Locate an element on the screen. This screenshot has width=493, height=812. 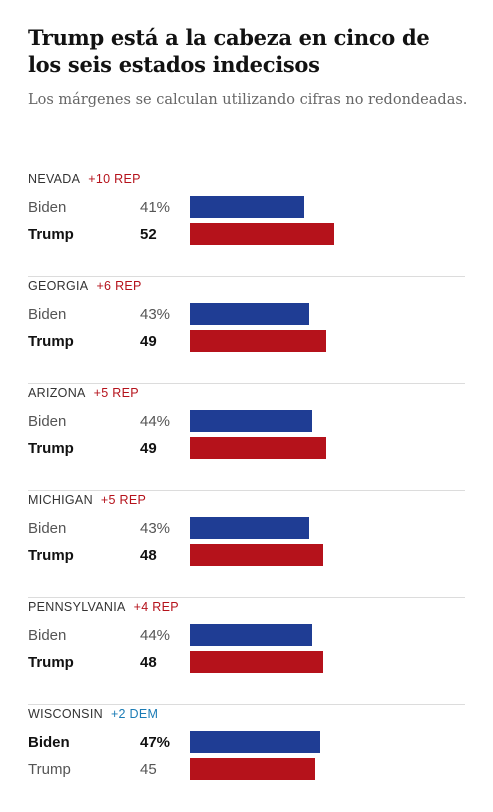
state-block: WISCONSIN +2 DEM Biden 47% Trump 45 is located at coordinates (246, 758).